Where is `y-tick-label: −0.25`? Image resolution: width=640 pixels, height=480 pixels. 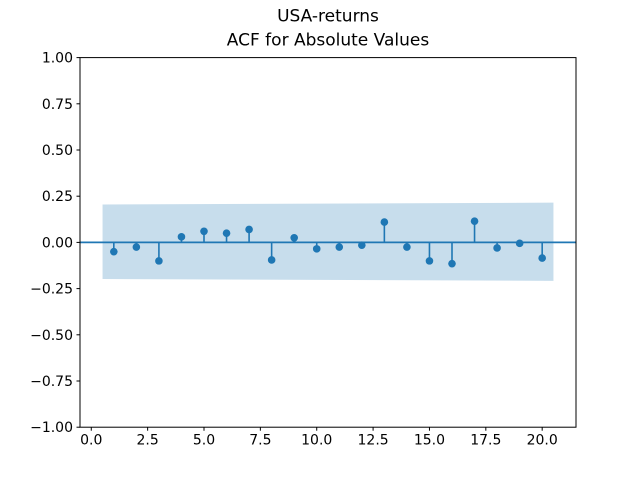
y-tick-label: −0.25 is located at coordinates (51, 290).